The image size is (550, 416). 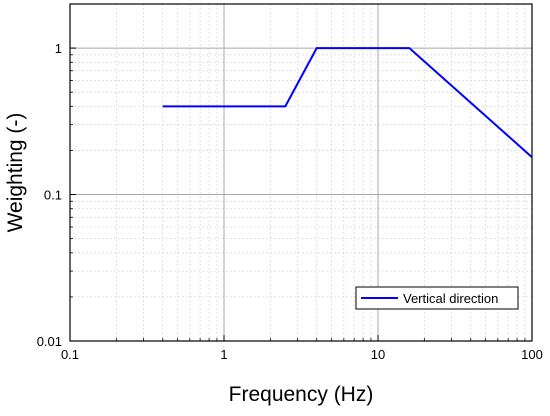 I want to click on x-tick-label: 100, so click(x=532, y=354).